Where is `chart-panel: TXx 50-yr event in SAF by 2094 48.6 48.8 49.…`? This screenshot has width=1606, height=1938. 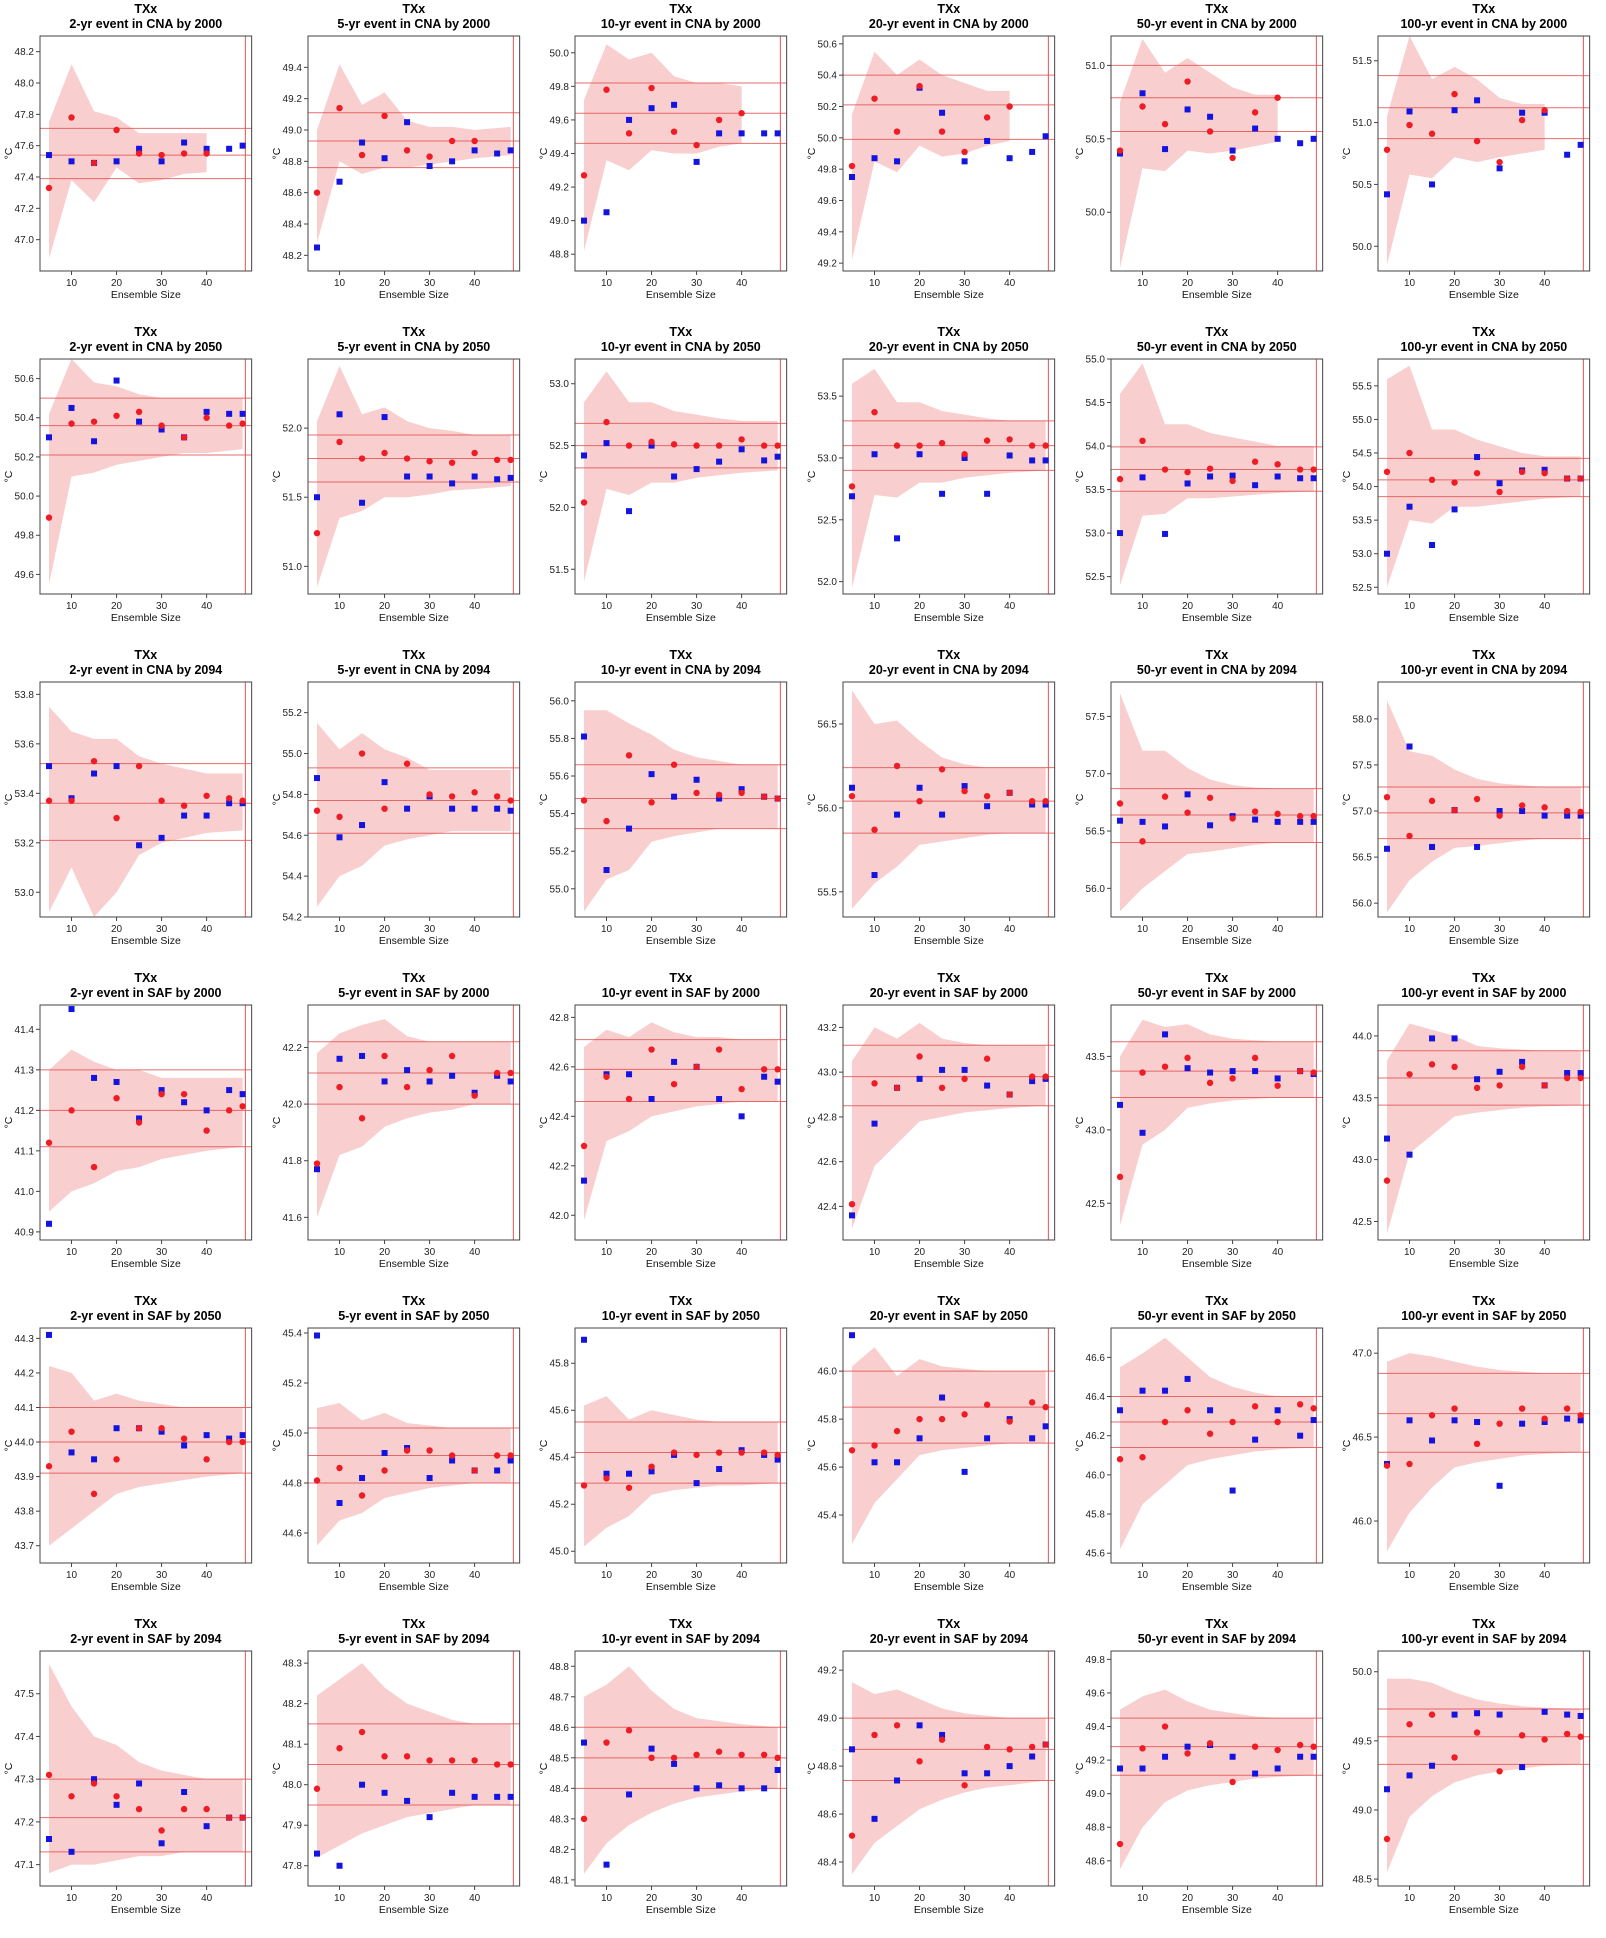 chart-panel: TXx 50-yr event in SAF by 2094 48.6 48.8 49.… is located at coordinates (1205, 1776).